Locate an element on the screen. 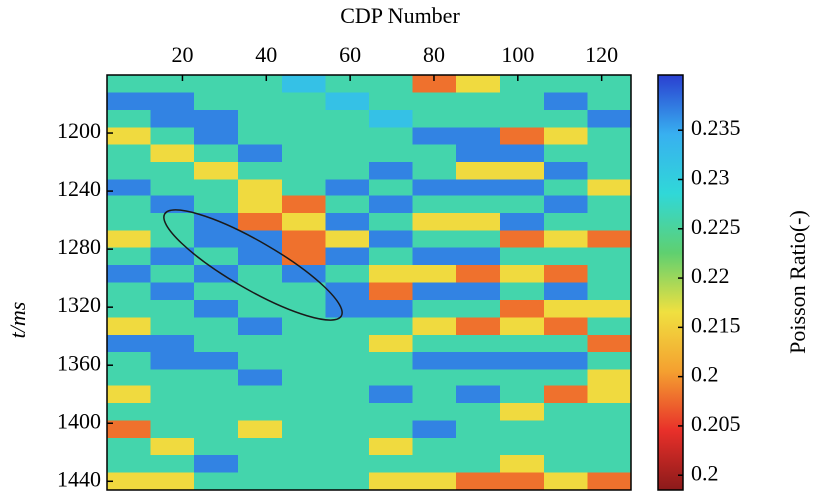  colorbar-tick-label: 0.23 is located at coordinates (710, 177).